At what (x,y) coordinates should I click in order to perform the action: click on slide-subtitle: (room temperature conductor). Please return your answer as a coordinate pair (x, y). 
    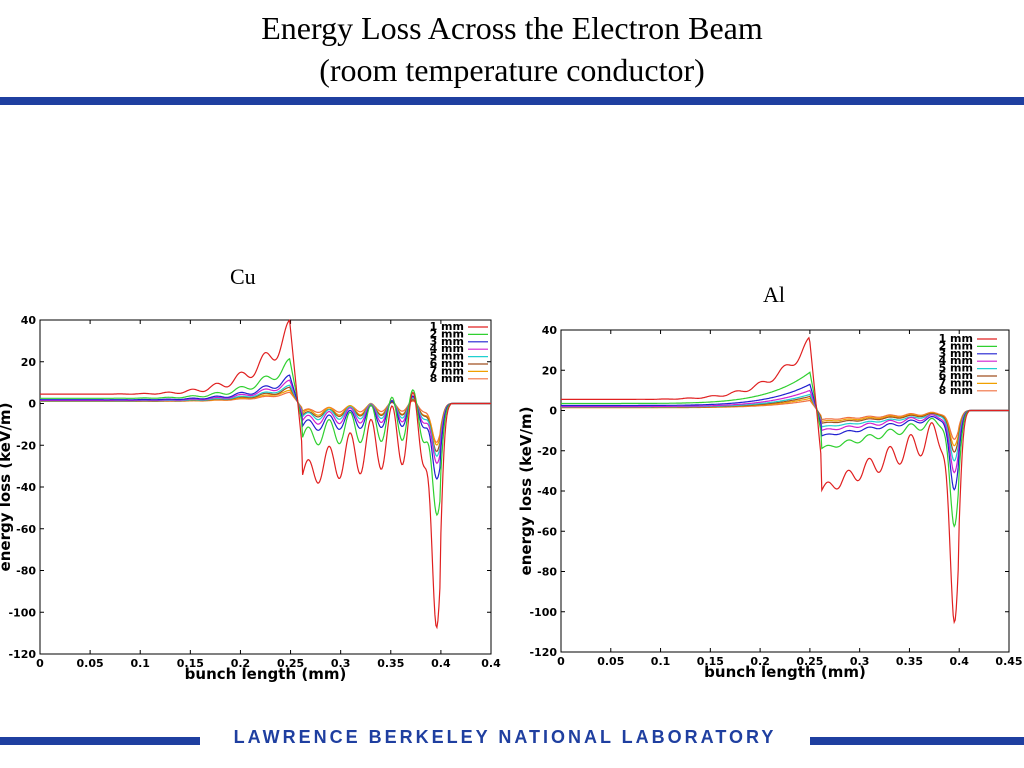
    Looking at the image, I should click on (512, 70).